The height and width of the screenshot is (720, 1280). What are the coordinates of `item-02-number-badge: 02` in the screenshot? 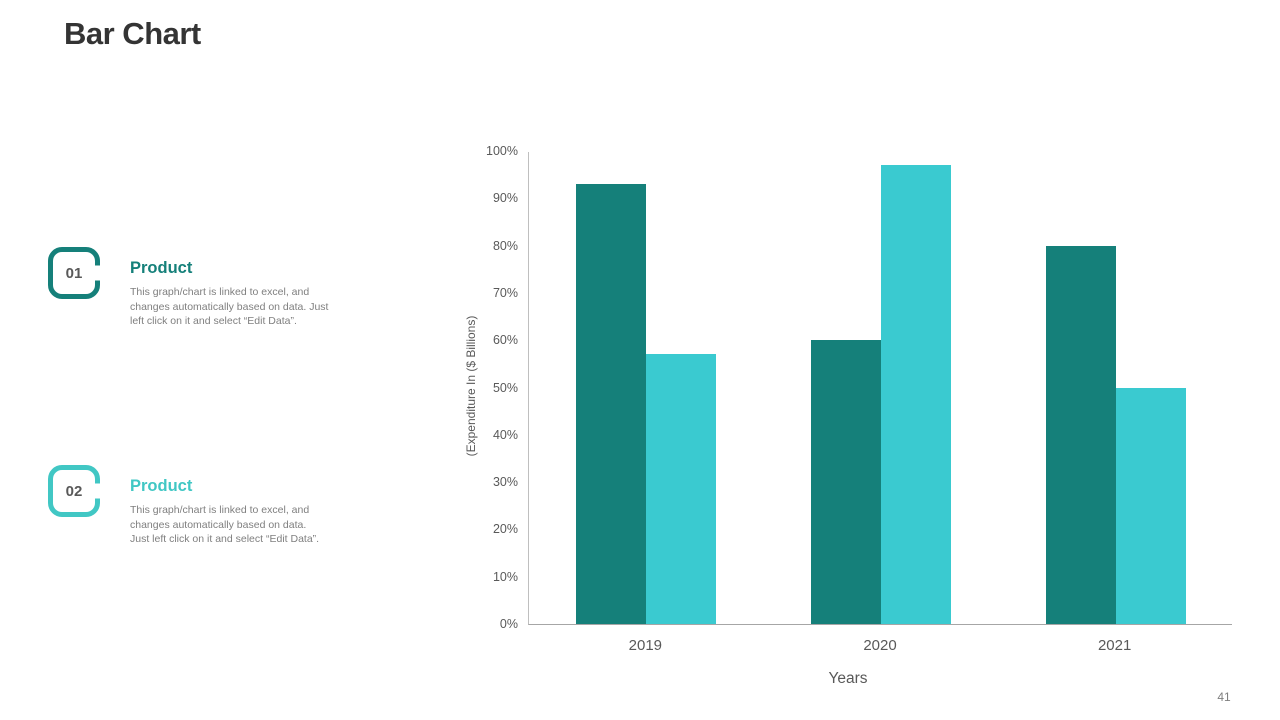 It's located at (74, 491).